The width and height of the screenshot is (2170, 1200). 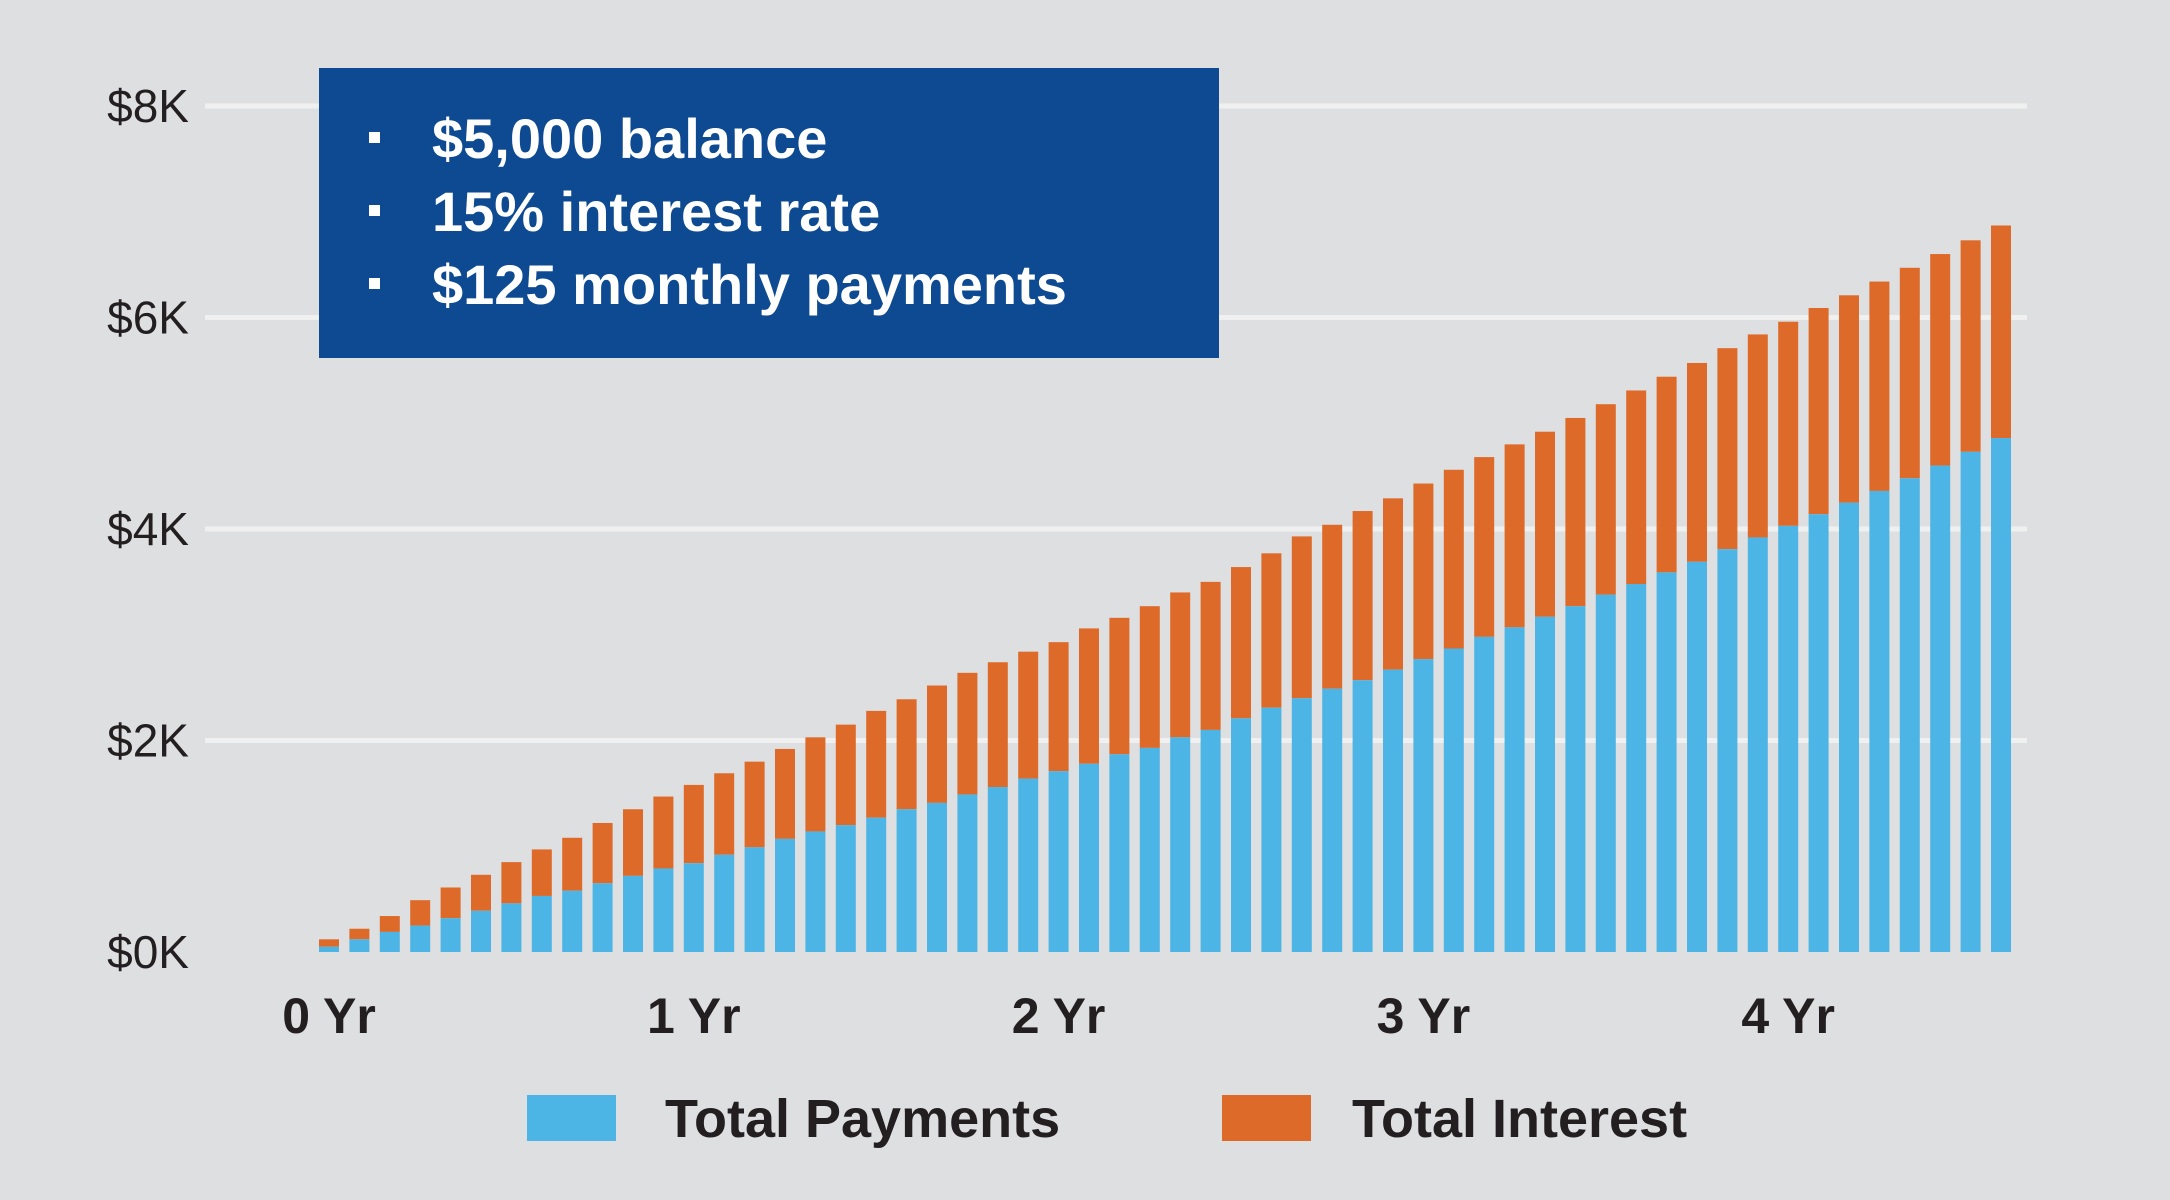 I want to click on x-axis: 0 Yr 1 Yr 2 Yr 3 Yr 4 Yr, so click(x=1058, y=1016).